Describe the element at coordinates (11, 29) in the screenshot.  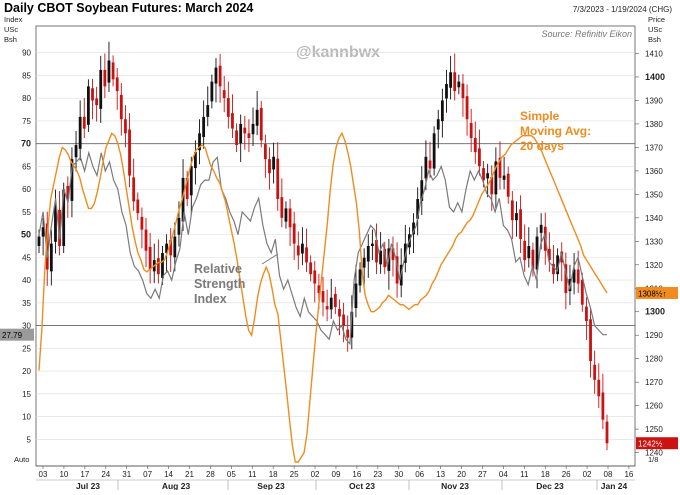
I see `left-axis-title-line: USc` at that location.